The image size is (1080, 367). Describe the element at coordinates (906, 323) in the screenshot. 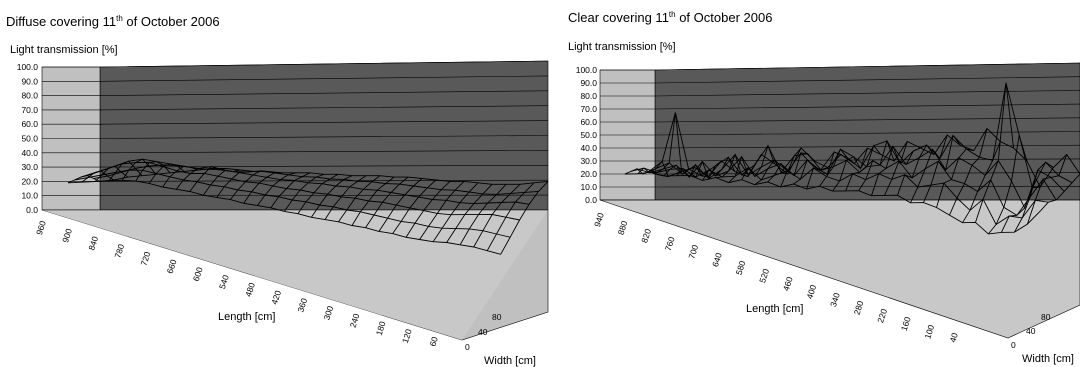

I see `x-tick-label: 160` at that location.